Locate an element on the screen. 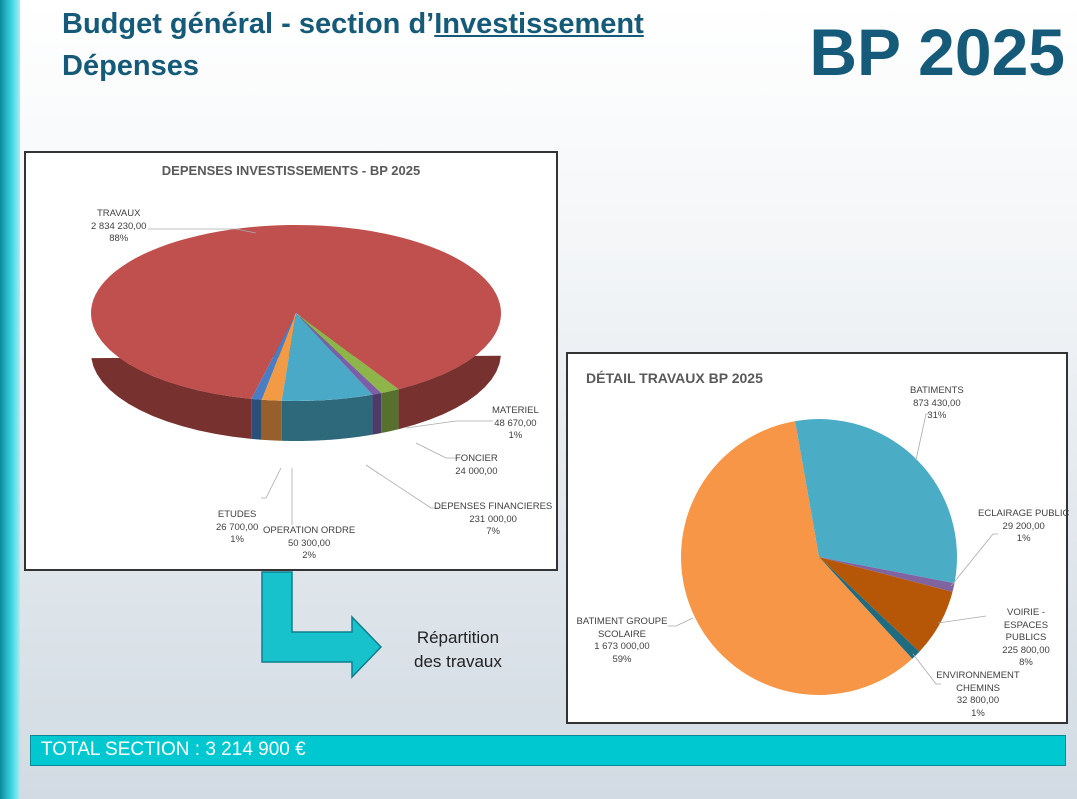 The height and width of the screenshot is (799, 1077). label-foncier: FONCIER 24 000,00 is located at coordinates (476, 465).